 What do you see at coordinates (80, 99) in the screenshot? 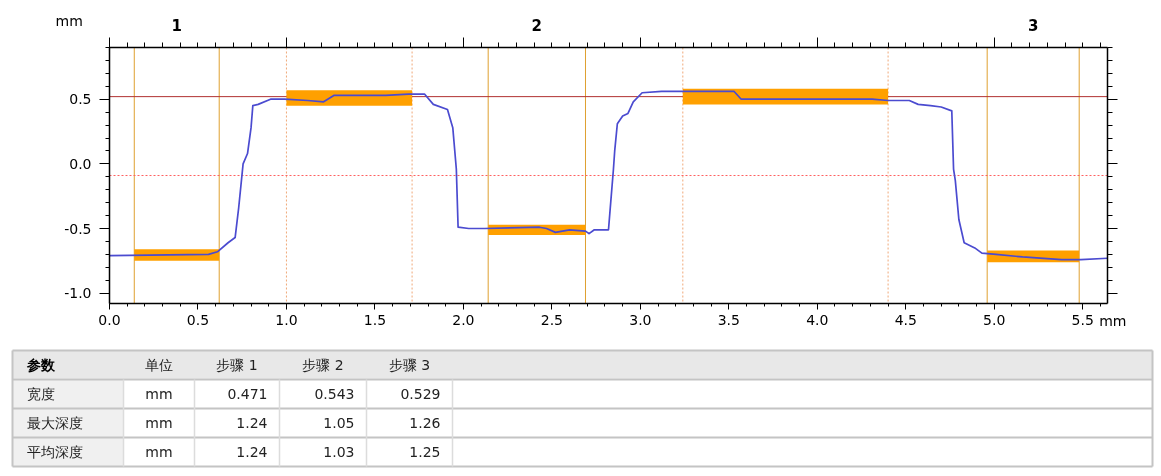
I see `y-tick-label: 0.5` at bounding box center [80, 99].